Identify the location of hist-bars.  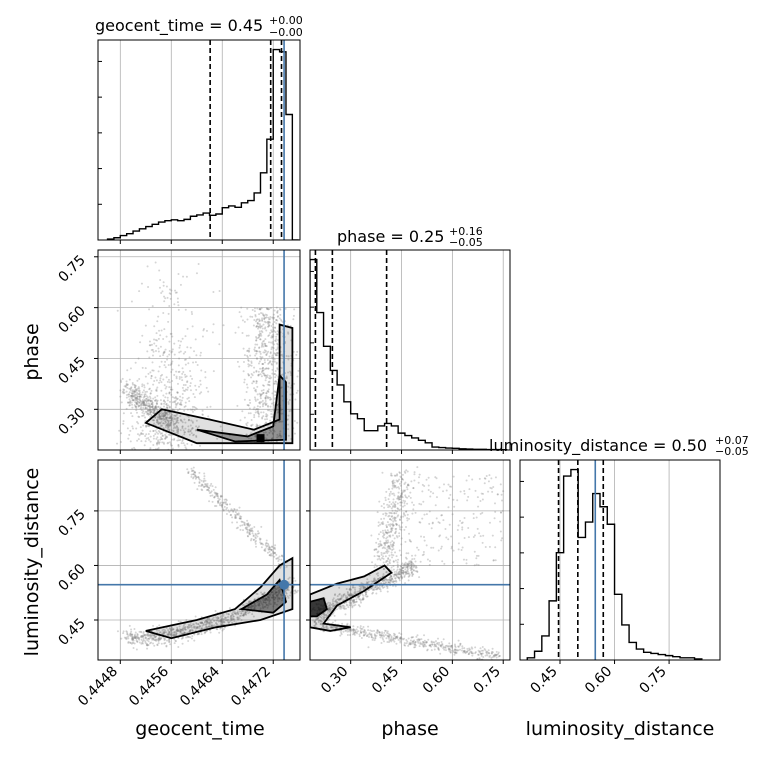
(409, 350).